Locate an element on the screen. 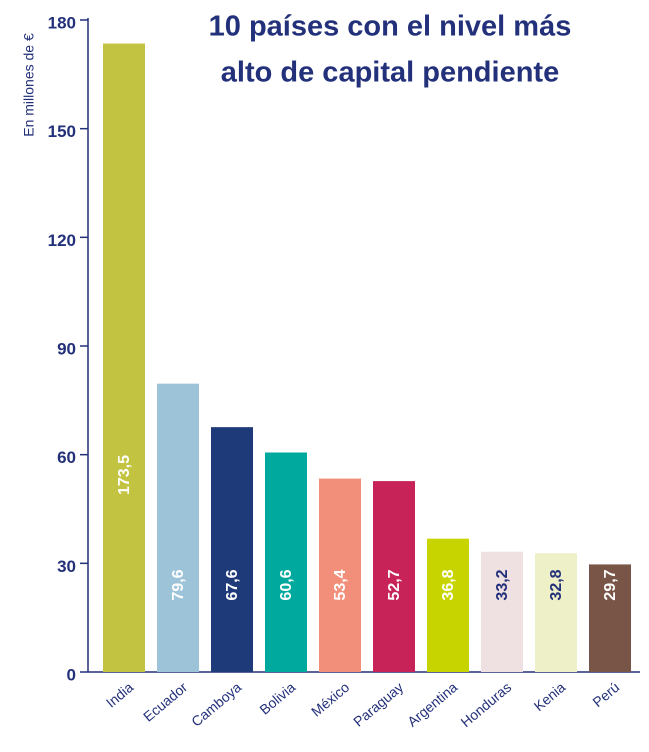 The width and height of the screenshot is (649, 752). value-label: 53,4 is located at coordinates (340, 584).